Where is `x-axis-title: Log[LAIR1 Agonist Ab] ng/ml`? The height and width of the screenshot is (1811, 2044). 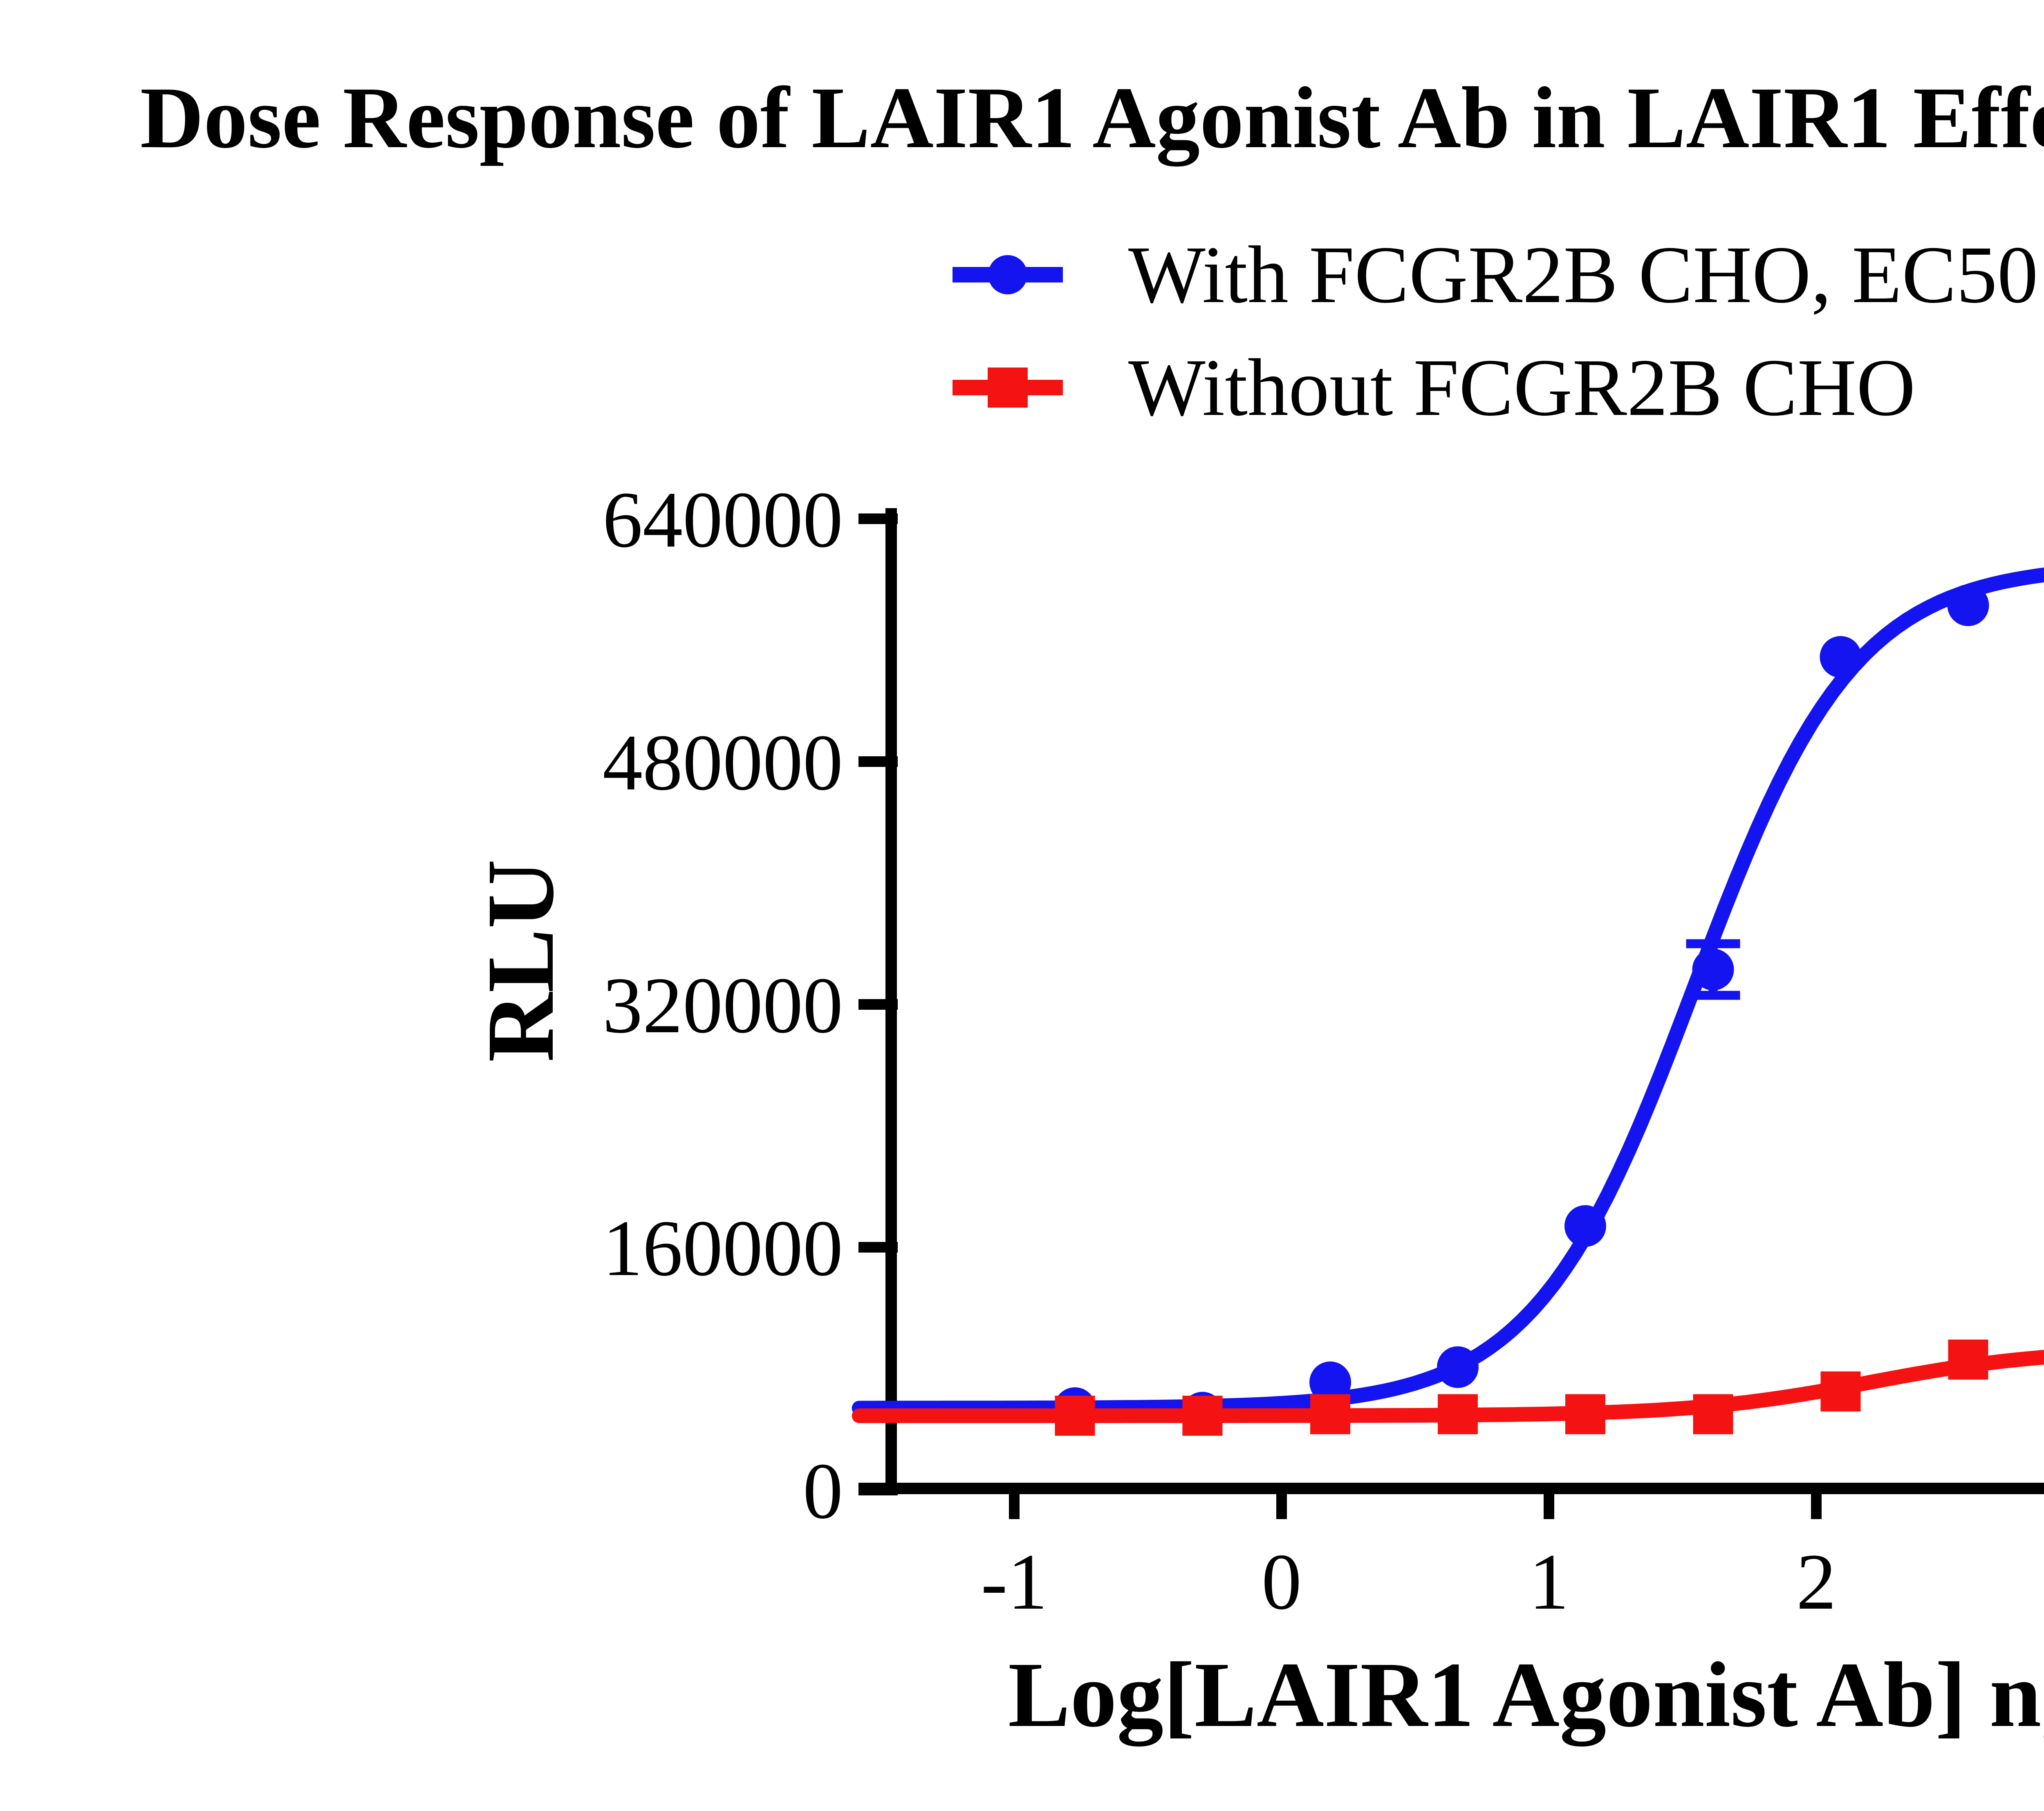 x-axis-title: Log[LAIR1 Agonist Ab] ng/ml is located at coordinates (1526, 1694).